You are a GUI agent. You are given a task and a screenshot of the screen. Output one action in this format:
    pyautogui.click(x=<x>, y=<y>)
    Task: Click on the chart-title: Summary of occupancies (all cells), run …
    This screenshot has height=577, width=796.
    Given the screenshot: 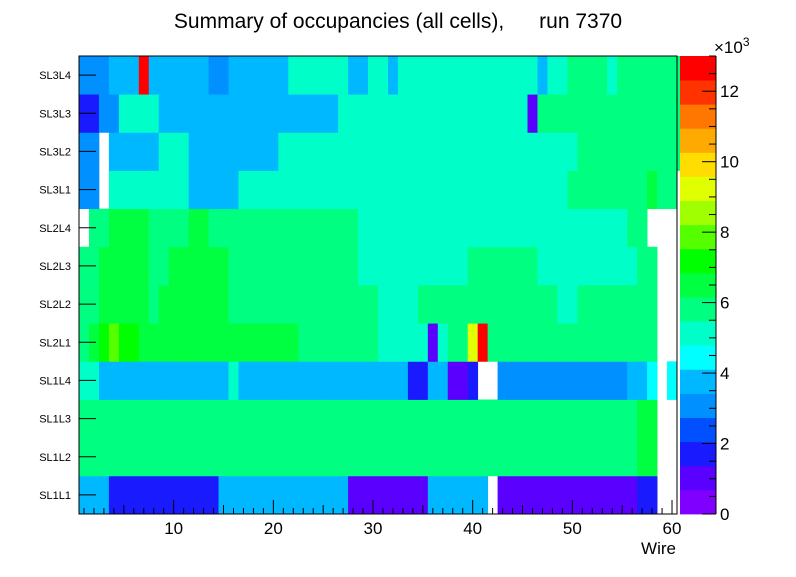 What is the action you would take?
    pyautogui.click(x=398, y=21)
    